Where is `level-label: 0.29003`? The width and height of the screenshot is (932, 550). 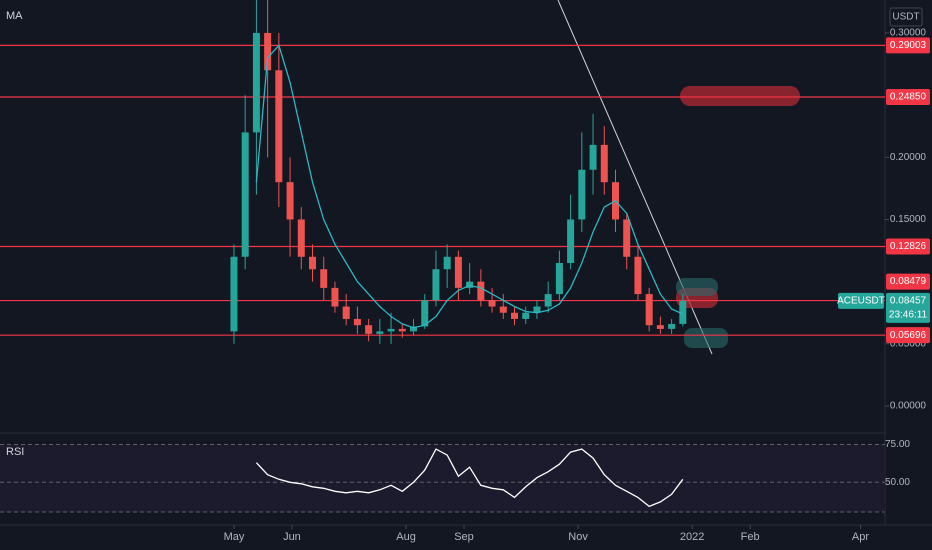 level-label: 0.29003 is located at coordinates (908, 45).